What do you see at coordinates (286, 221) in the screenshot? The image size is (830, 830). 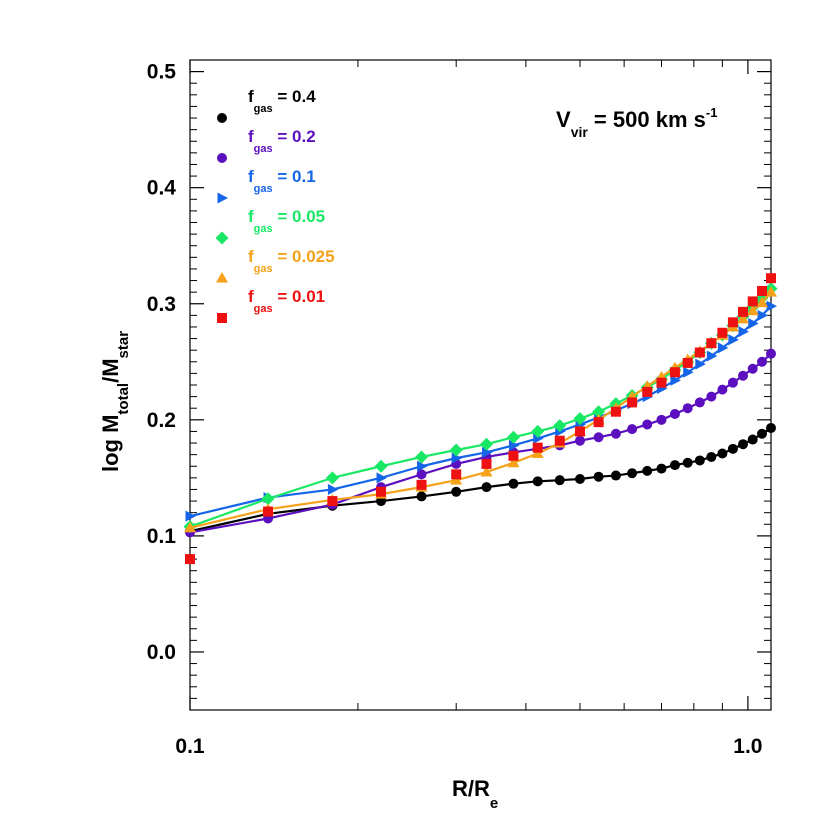 I see `legend-label: fgas = 0.05` at bounding box center [286, 221].